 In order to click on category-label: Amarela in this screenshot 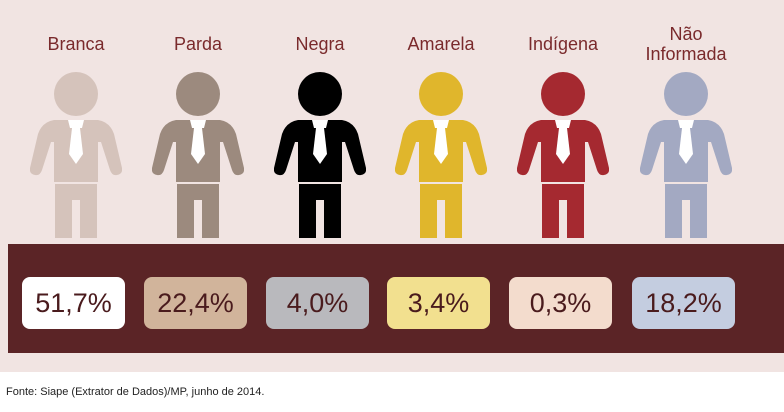, I will do `click(441, 44)`.